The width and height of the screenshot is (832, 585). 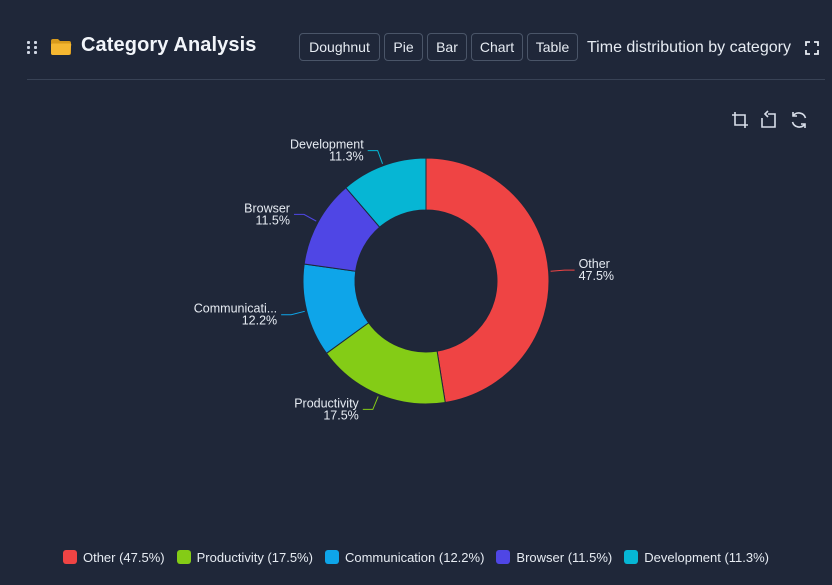 I want to click on label-line-other, so click(x=562, y=270).